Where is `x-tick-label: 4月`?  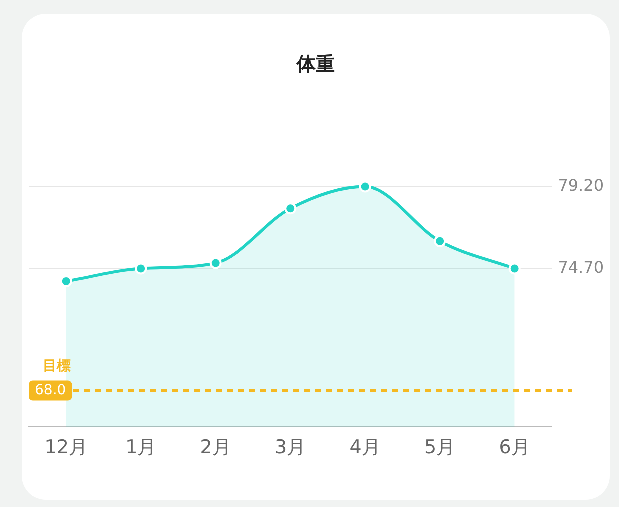
x-tick-label: 4月 is located at coordinates (365, 447).